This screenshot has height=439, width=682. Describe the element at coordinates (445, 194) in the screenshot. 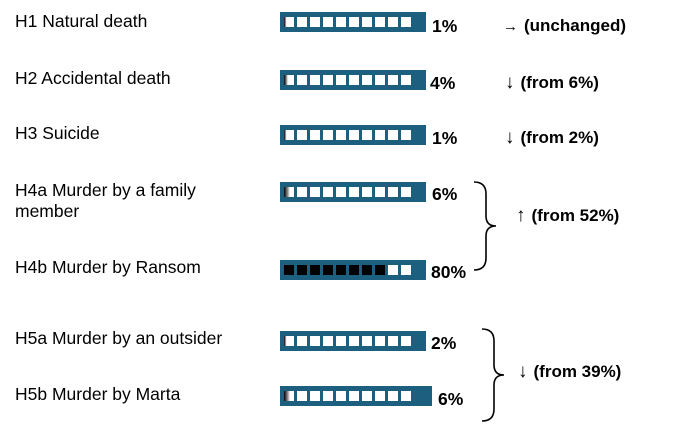

I see `percent-h4a: 6%` at that location.